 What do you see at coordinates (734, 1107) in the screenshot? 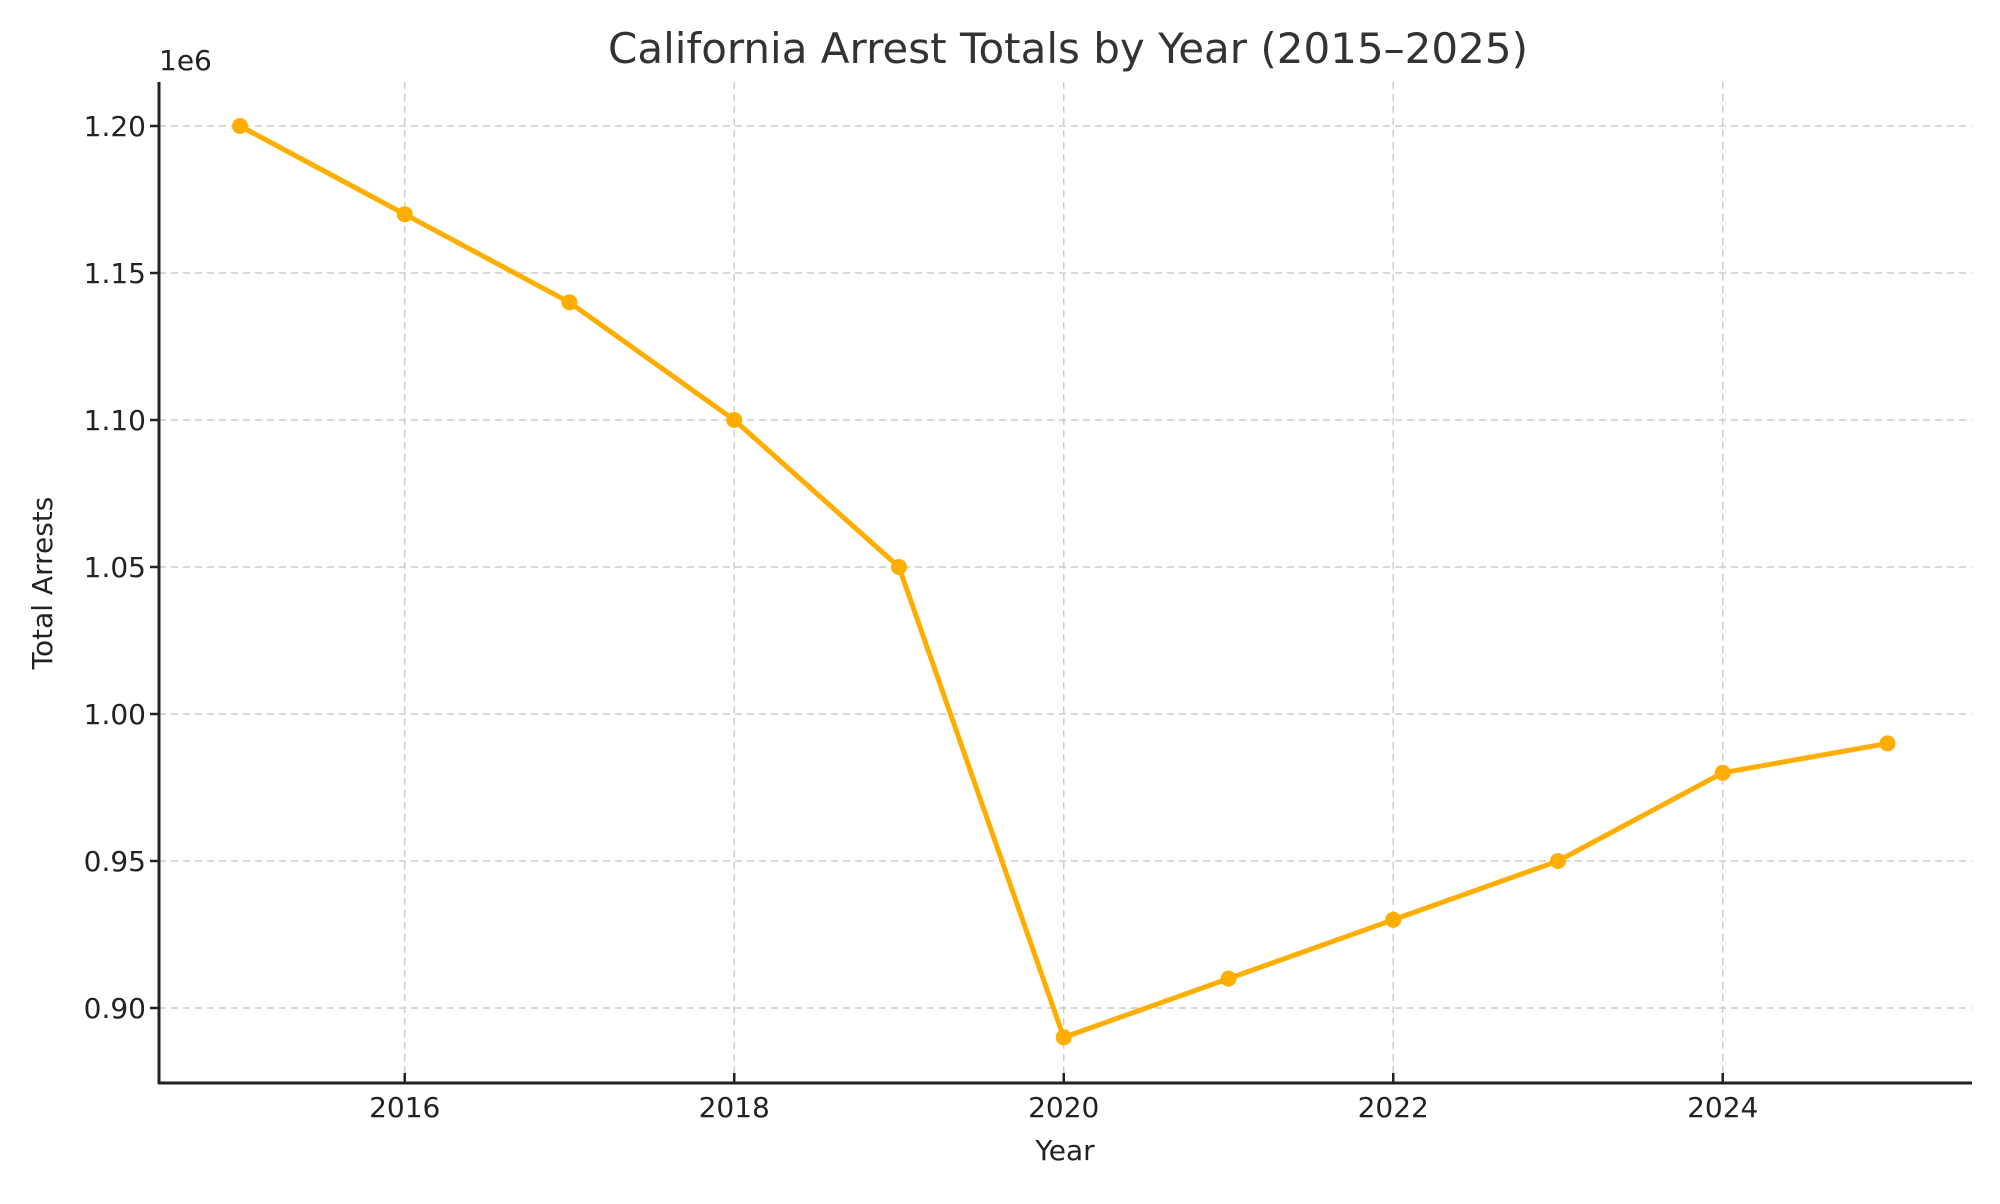
I see `x-tick-label: 2018` at bounding box center [734, 1107].